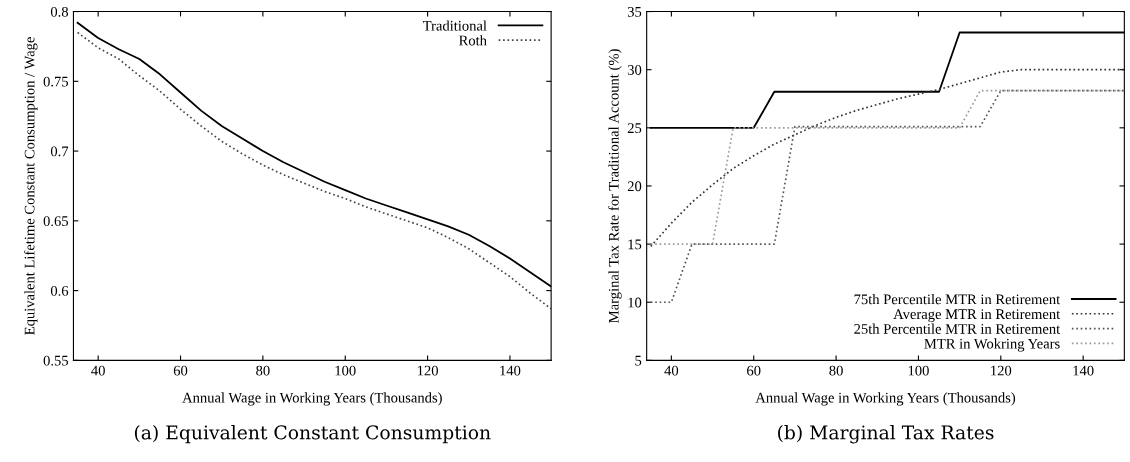 The height and width of the screenshot is (462, 1130). I want to click on y-tick-label: 0.7, so click(59, 151).